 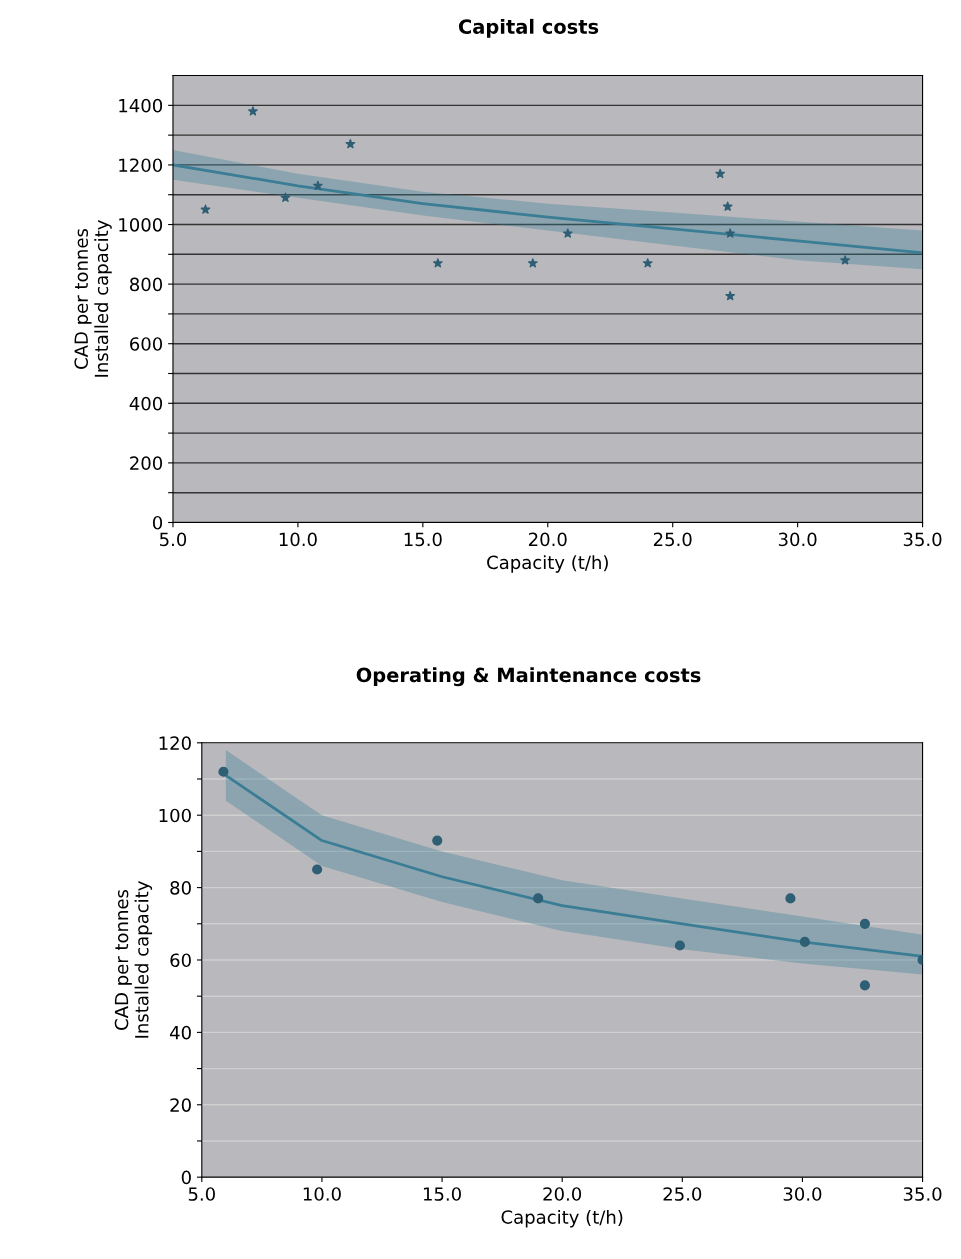 What do you see at coordinates (547, 209) in the screenshot?
I see `line-series` at bounding box center [547, 209].